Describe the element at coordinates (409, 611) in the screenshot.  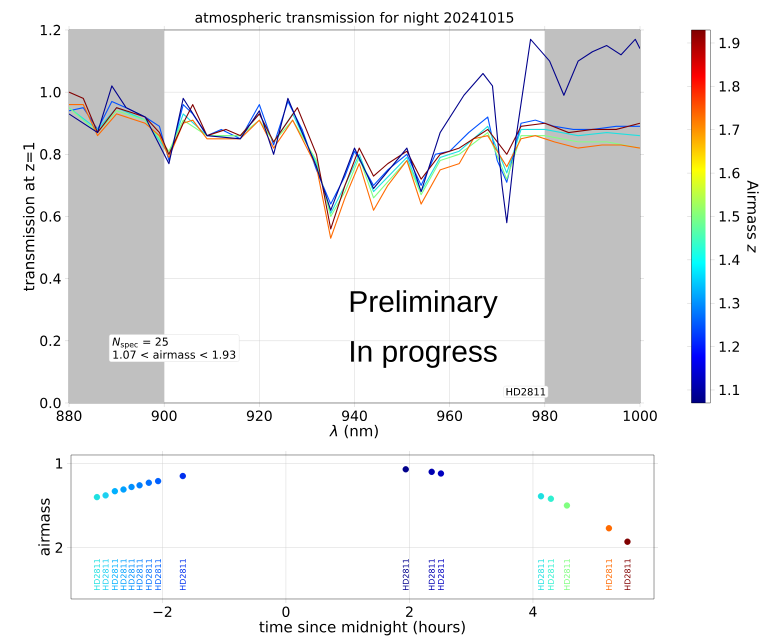
I see `x-tick-label: 2` at that location.